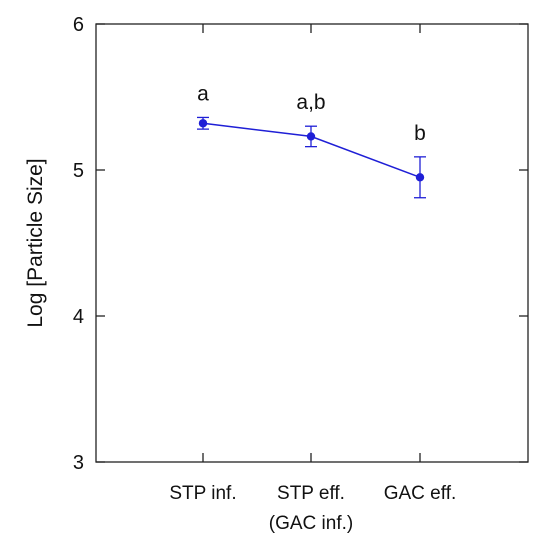  I want to click on y-axis-title: Log [Particle Size], so click(35, 242).